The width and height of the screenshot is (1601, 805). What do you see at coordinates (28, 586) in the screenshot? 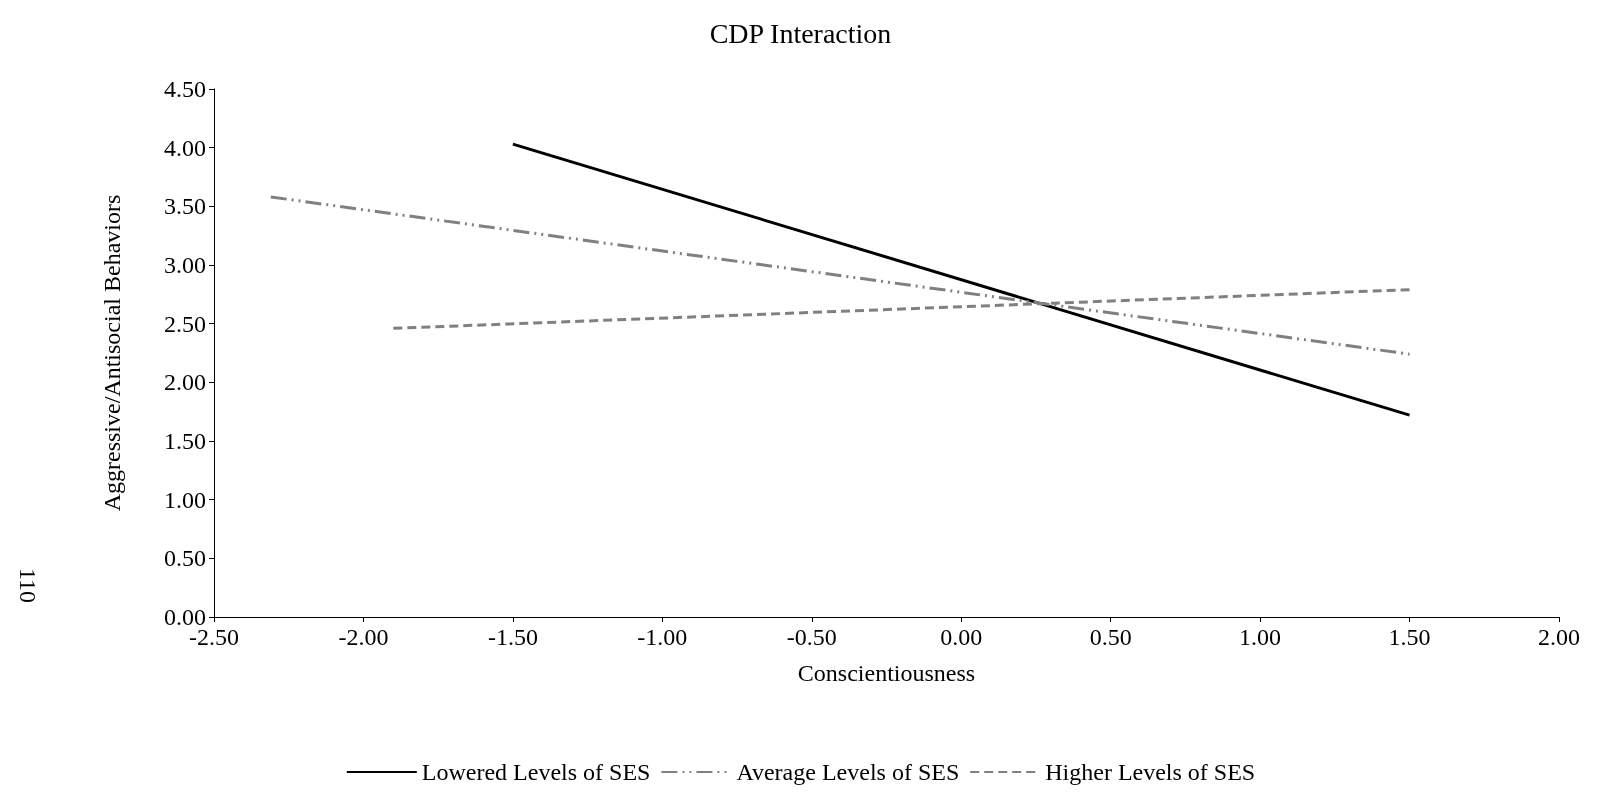
I see `text: 110` at bounding box center [28, 586].